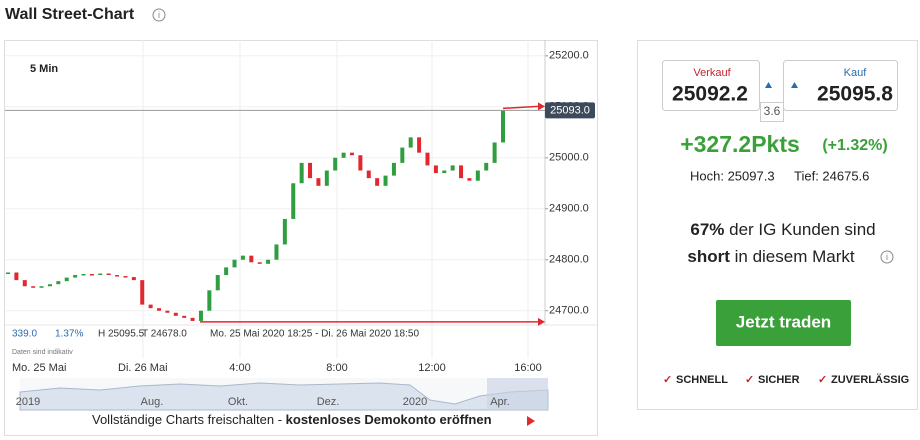 Image resolution: width=920 pixels, height=440 pixels. I want to click on last-price-tag, so click(570, 110).